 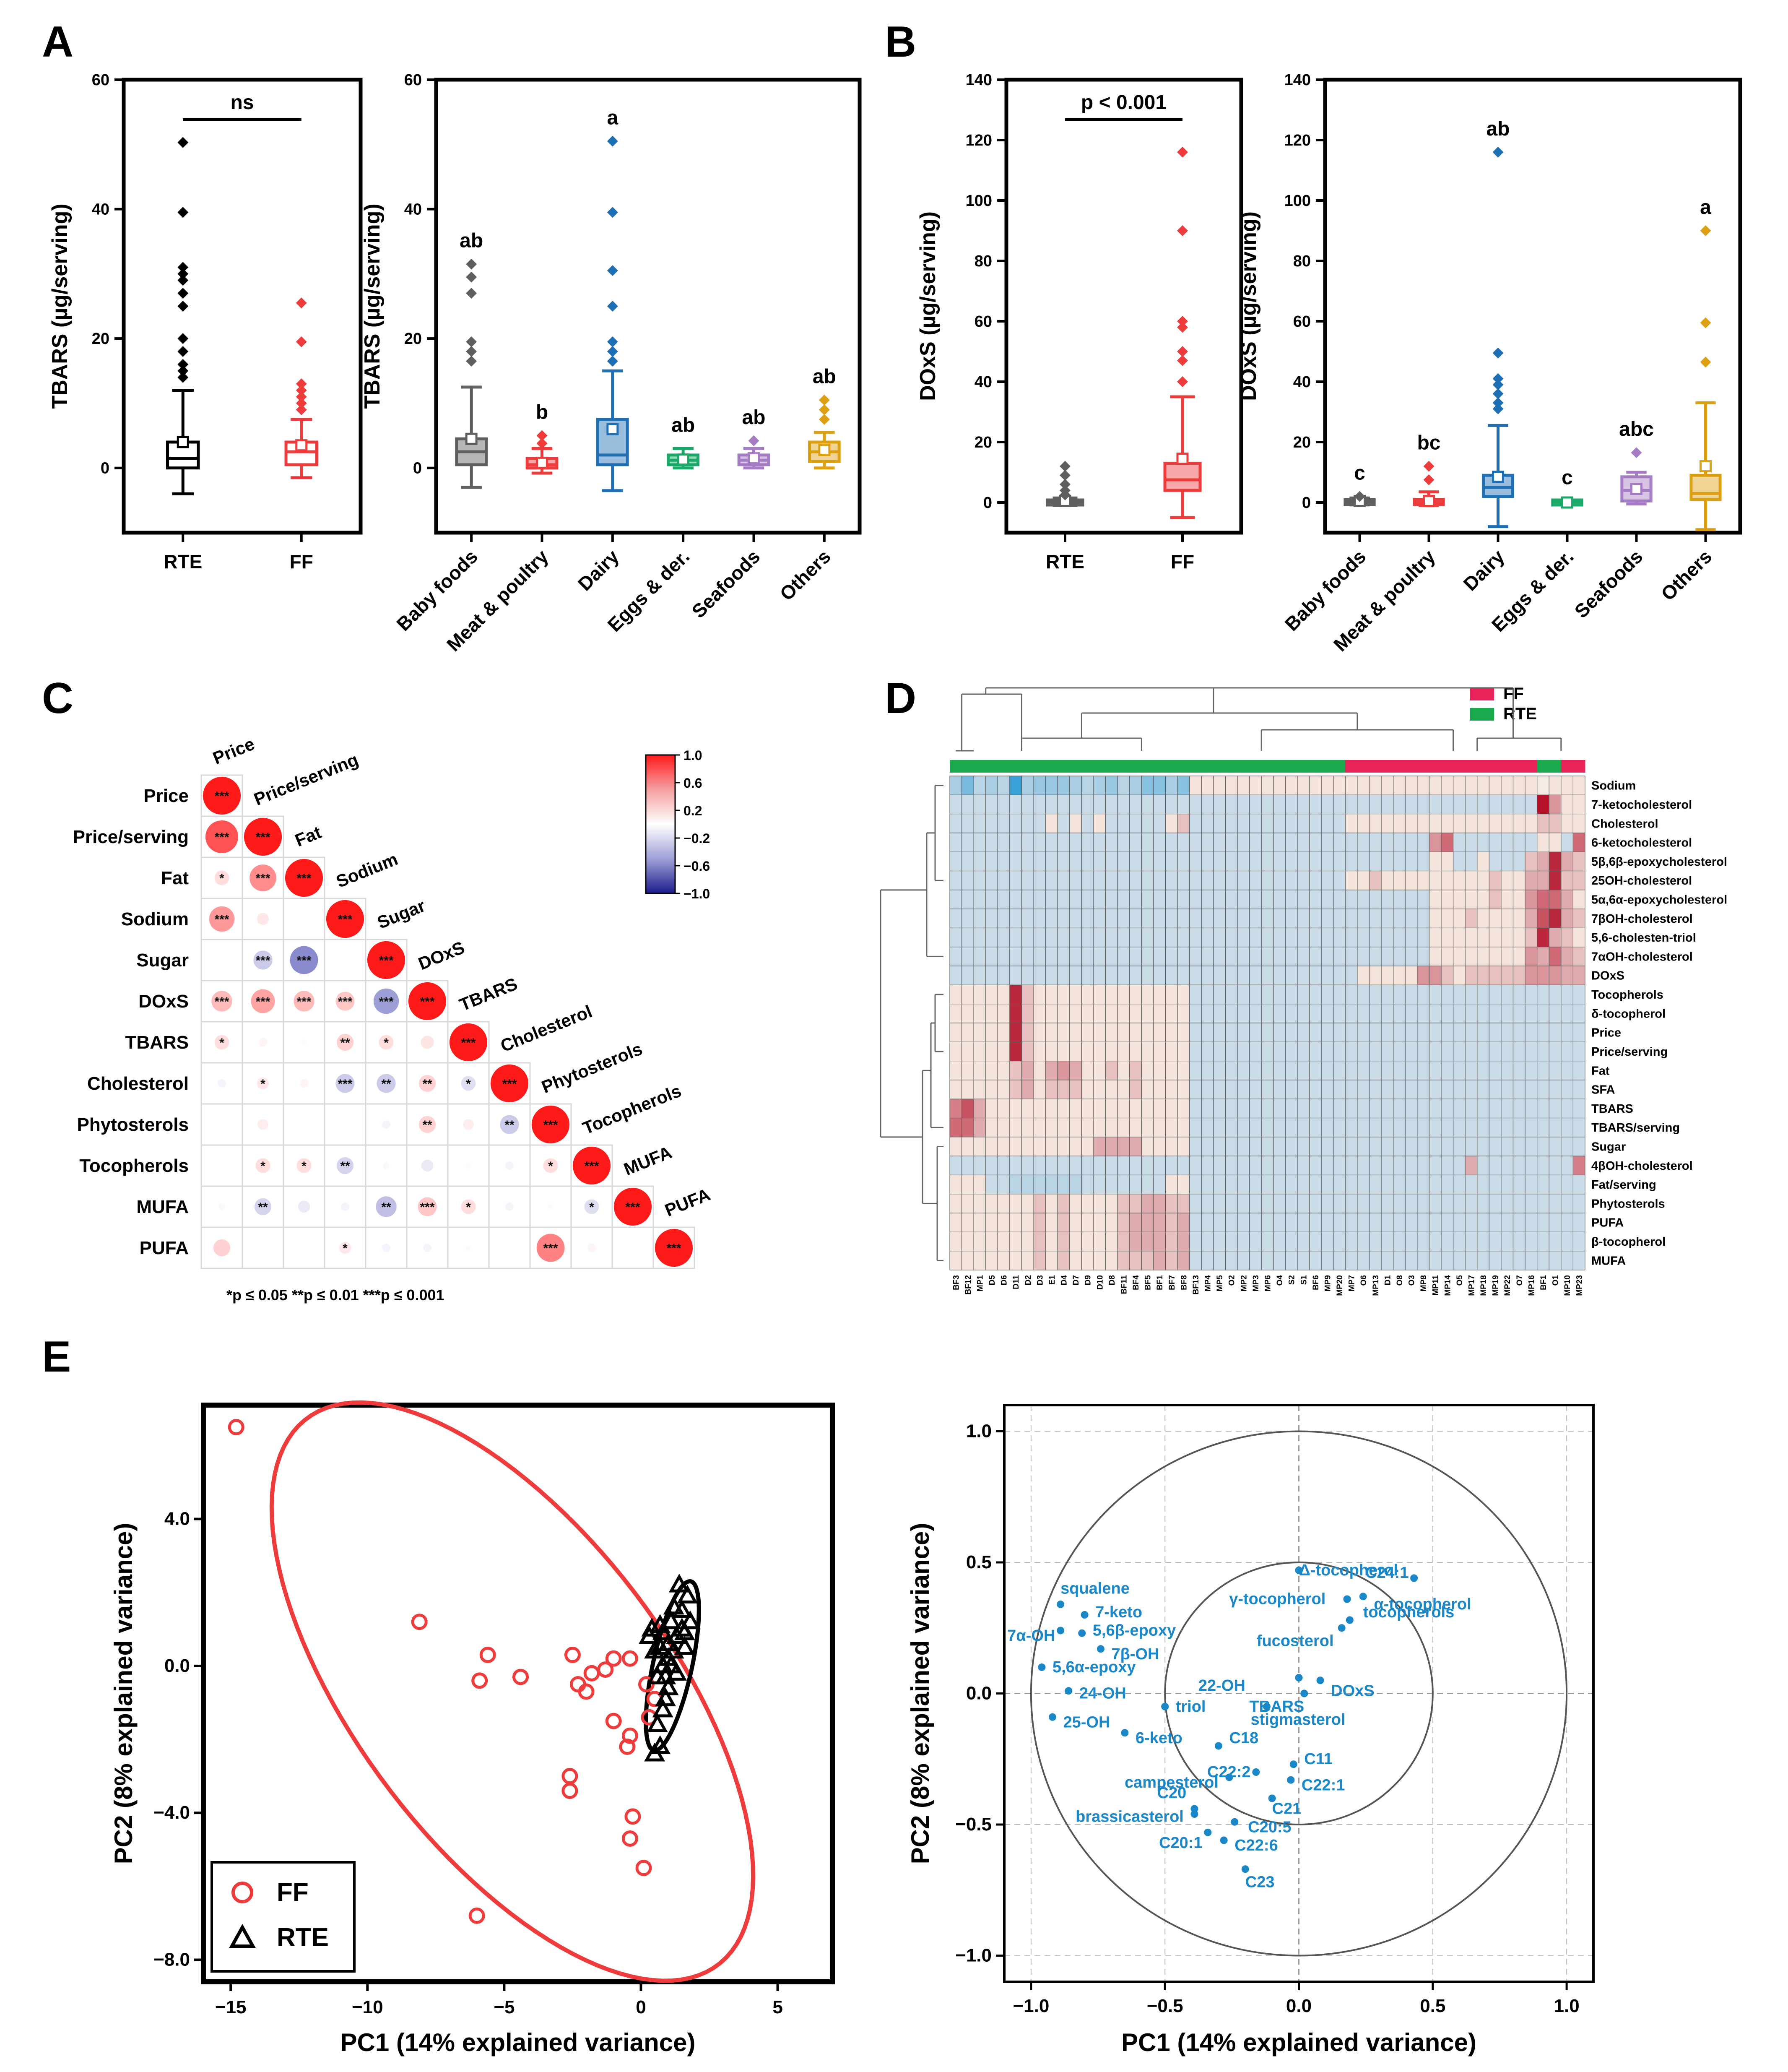 What do you see at coordinates (1270, 1827) in the screenshot?
I see `loading-label: C20:5` at bounding box center [1270, 1827].